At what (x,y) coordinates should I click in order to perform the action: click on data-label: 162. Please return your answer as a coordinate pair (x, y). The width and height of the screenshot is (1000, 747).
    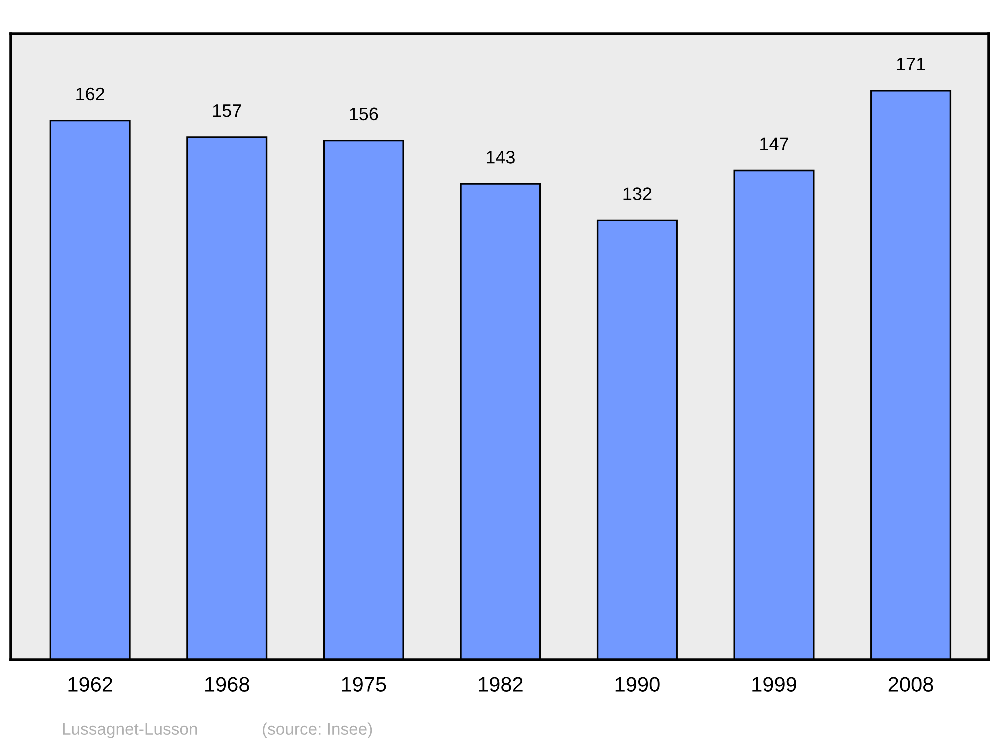
    Looking at the image, I should click on (90, 94).